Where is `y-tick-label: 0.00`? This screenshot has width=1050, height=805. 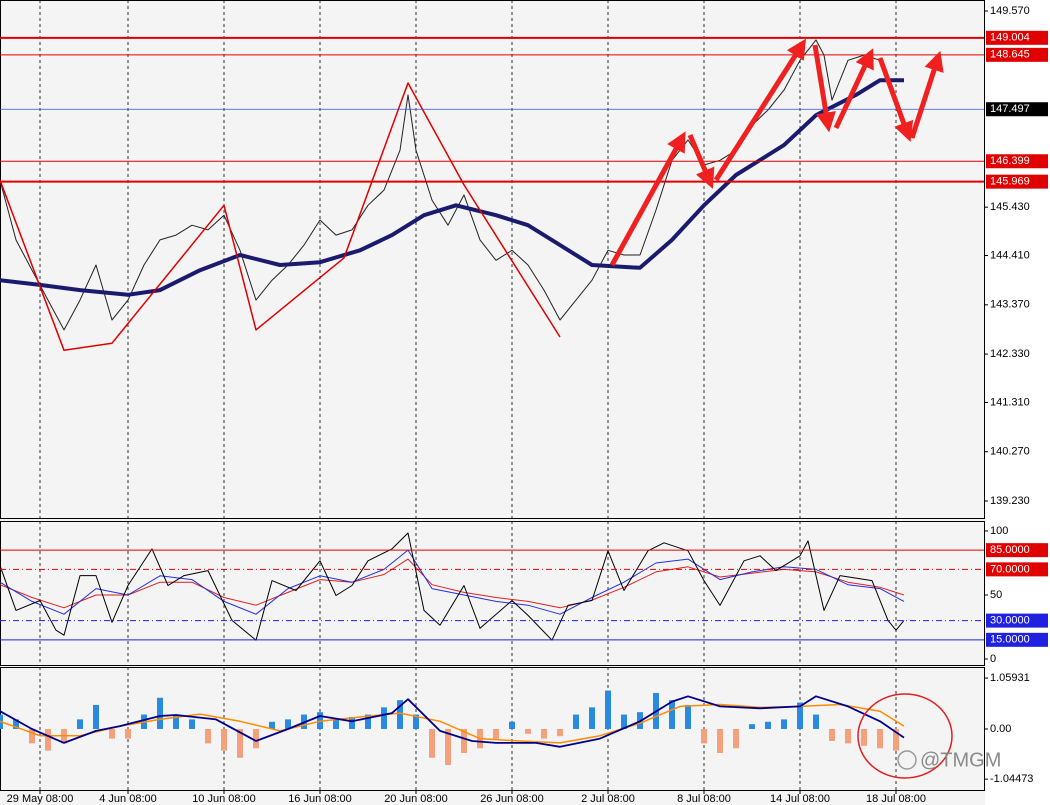 y-tick-label: 0.00 is located at coordinates (1000, 729).